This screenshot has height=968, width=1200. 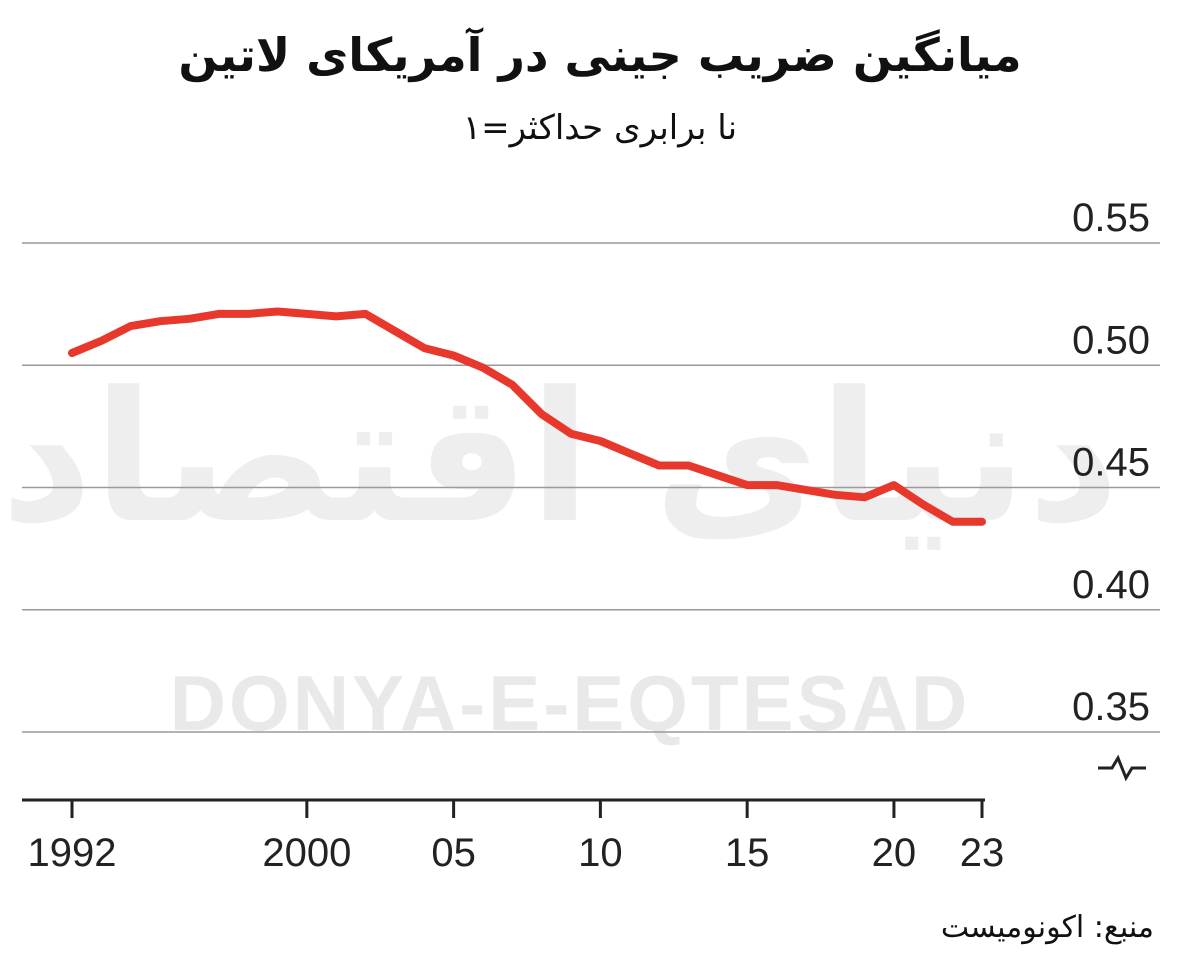 What do you see at coordinates (600, 853) in the screenshot?
I see `x-tick-label: 10` at bounding box center [600, 853].